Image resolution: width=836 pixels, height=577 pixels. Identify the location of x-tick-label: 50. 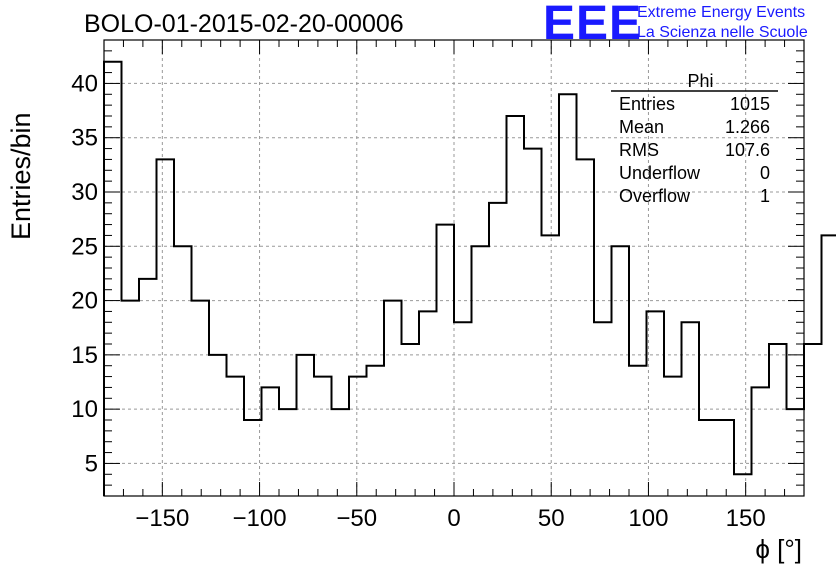
(551, 518).